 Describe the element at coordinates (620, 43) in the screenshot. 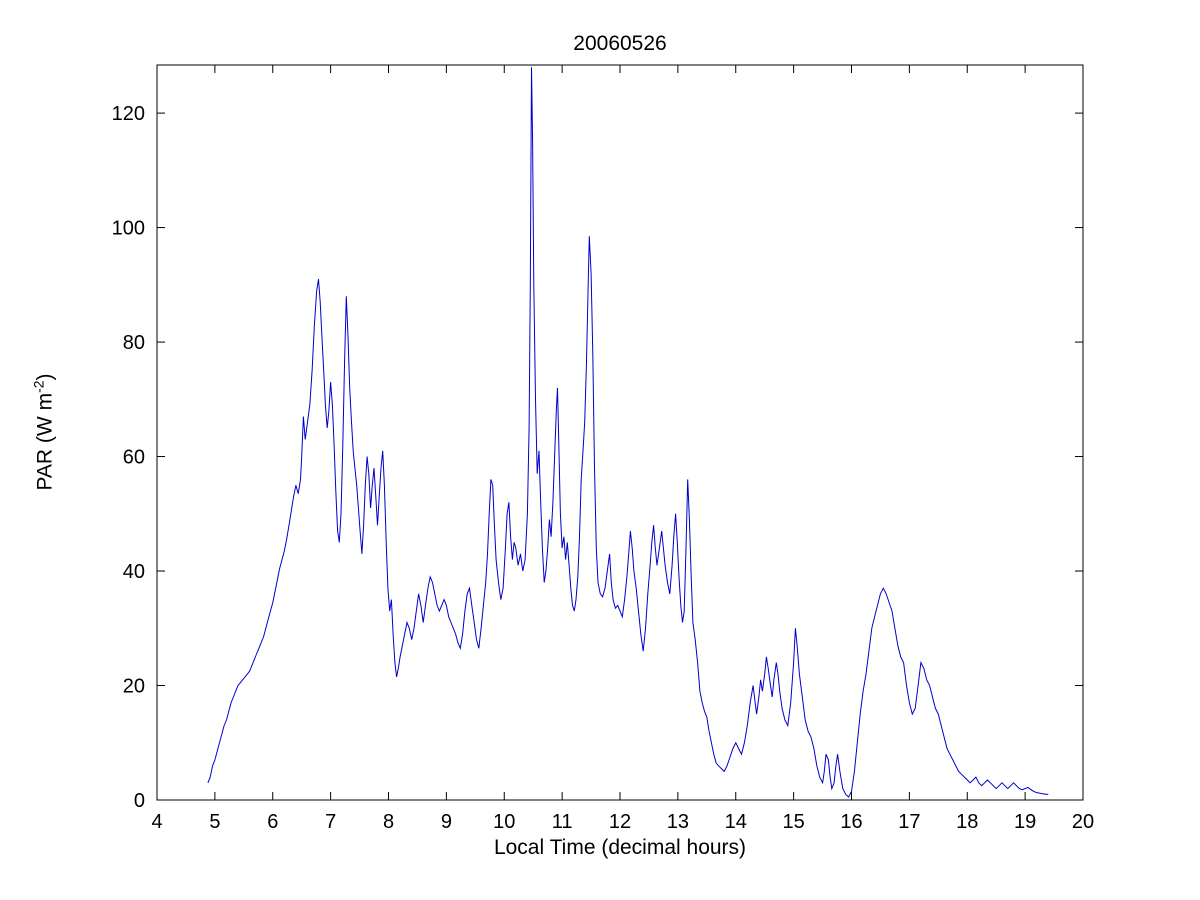

I see `chart-title: 20060526` at that location.